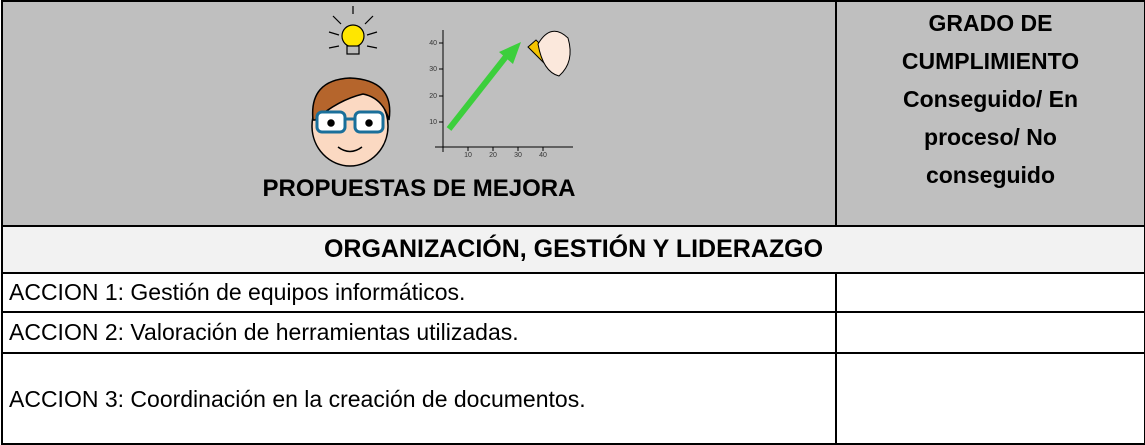 The height and width of the screenshot is (445, 1145). I want to click on chart-drawing, so click(504, 91).